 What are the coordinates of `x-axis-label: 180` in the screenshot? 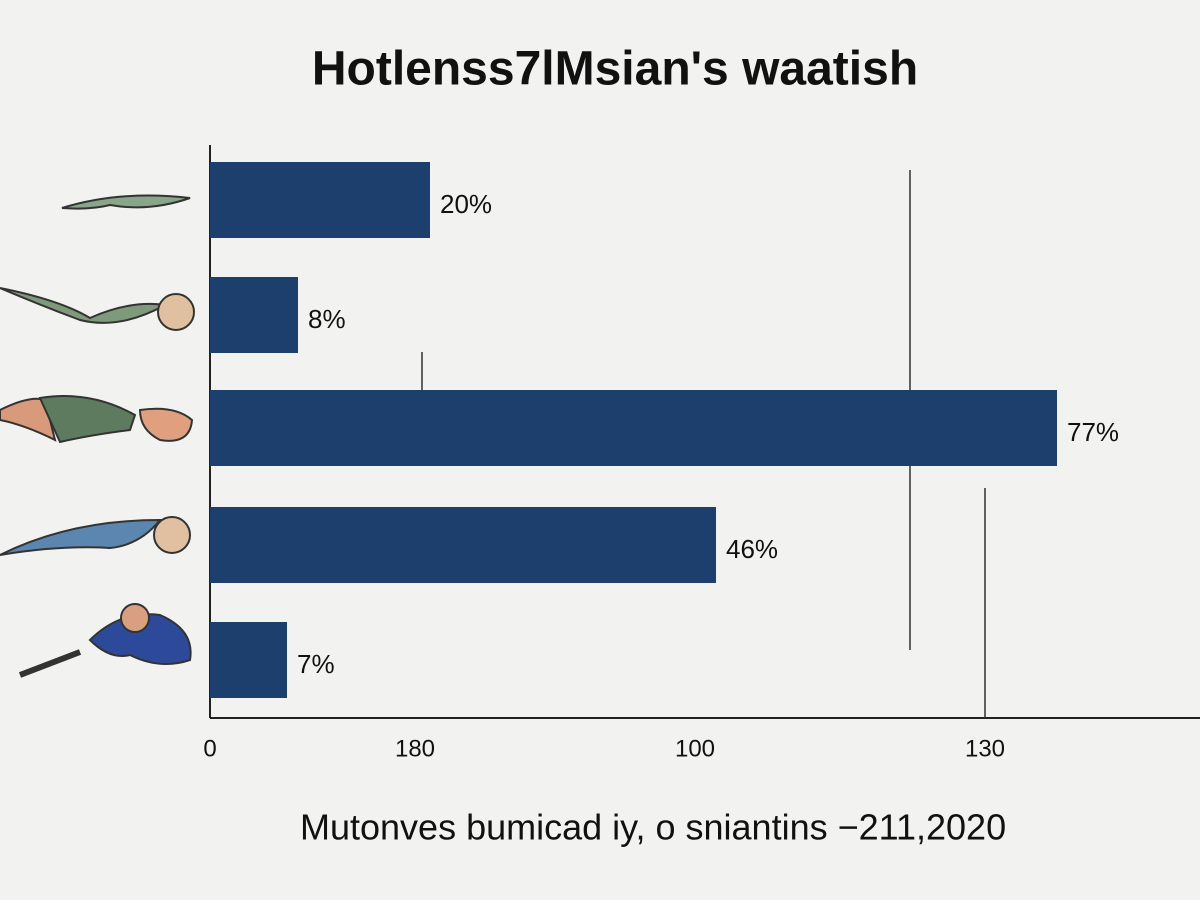 It's located at (415, 748).